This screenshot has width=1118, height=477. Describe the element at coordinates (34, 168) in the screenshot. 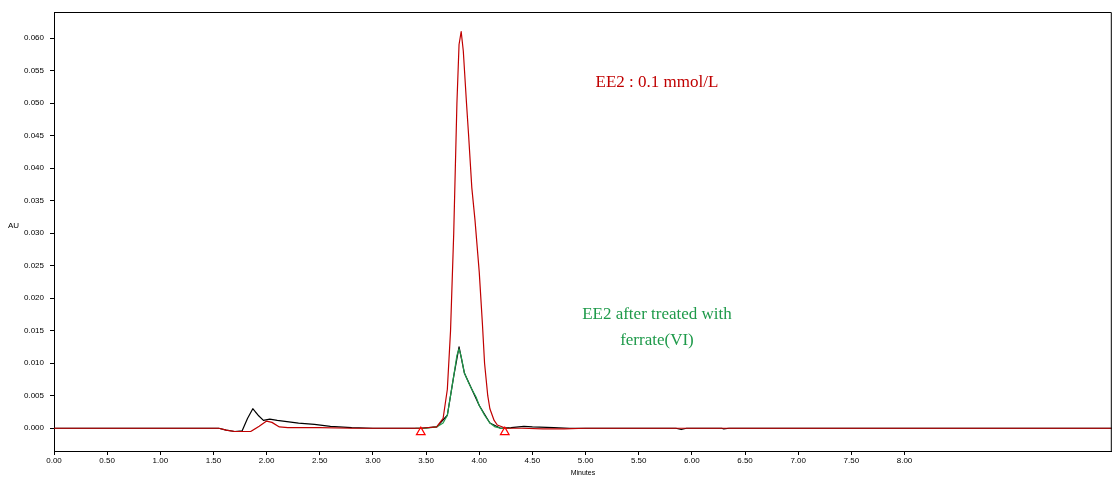

I see `y-tick-label: 0.040` at that location.